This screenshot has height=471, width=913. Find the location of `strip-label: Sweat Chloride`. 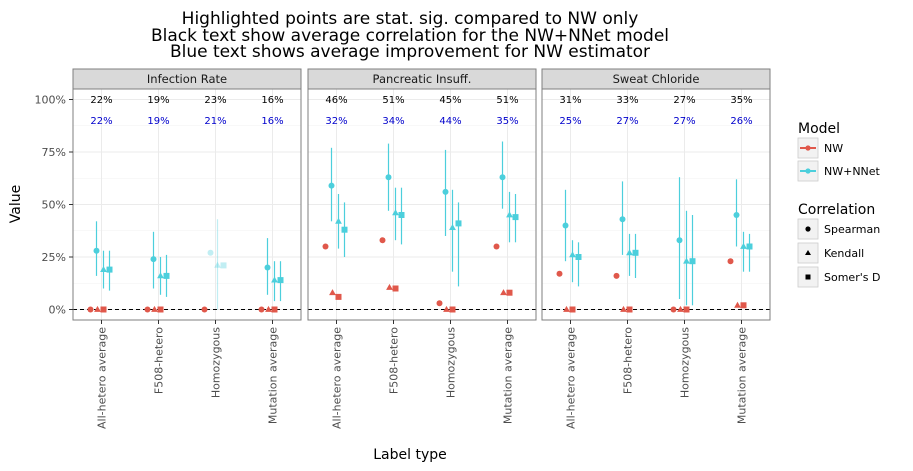

strip-label: Sweat Chloride is located at coordinates (656, 79).